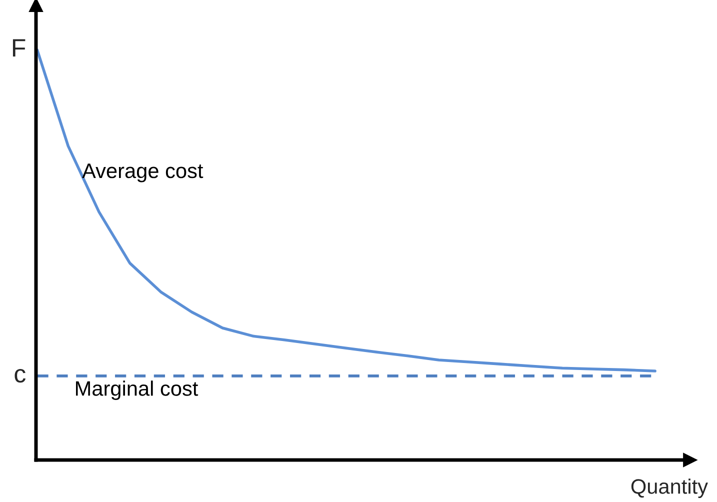 This screenshot has width=717, height=502. What do you see at coordinates (669, 488) in the screenshot?
I see `x-axis-title: Quantity` at bounding box center [669, 488].